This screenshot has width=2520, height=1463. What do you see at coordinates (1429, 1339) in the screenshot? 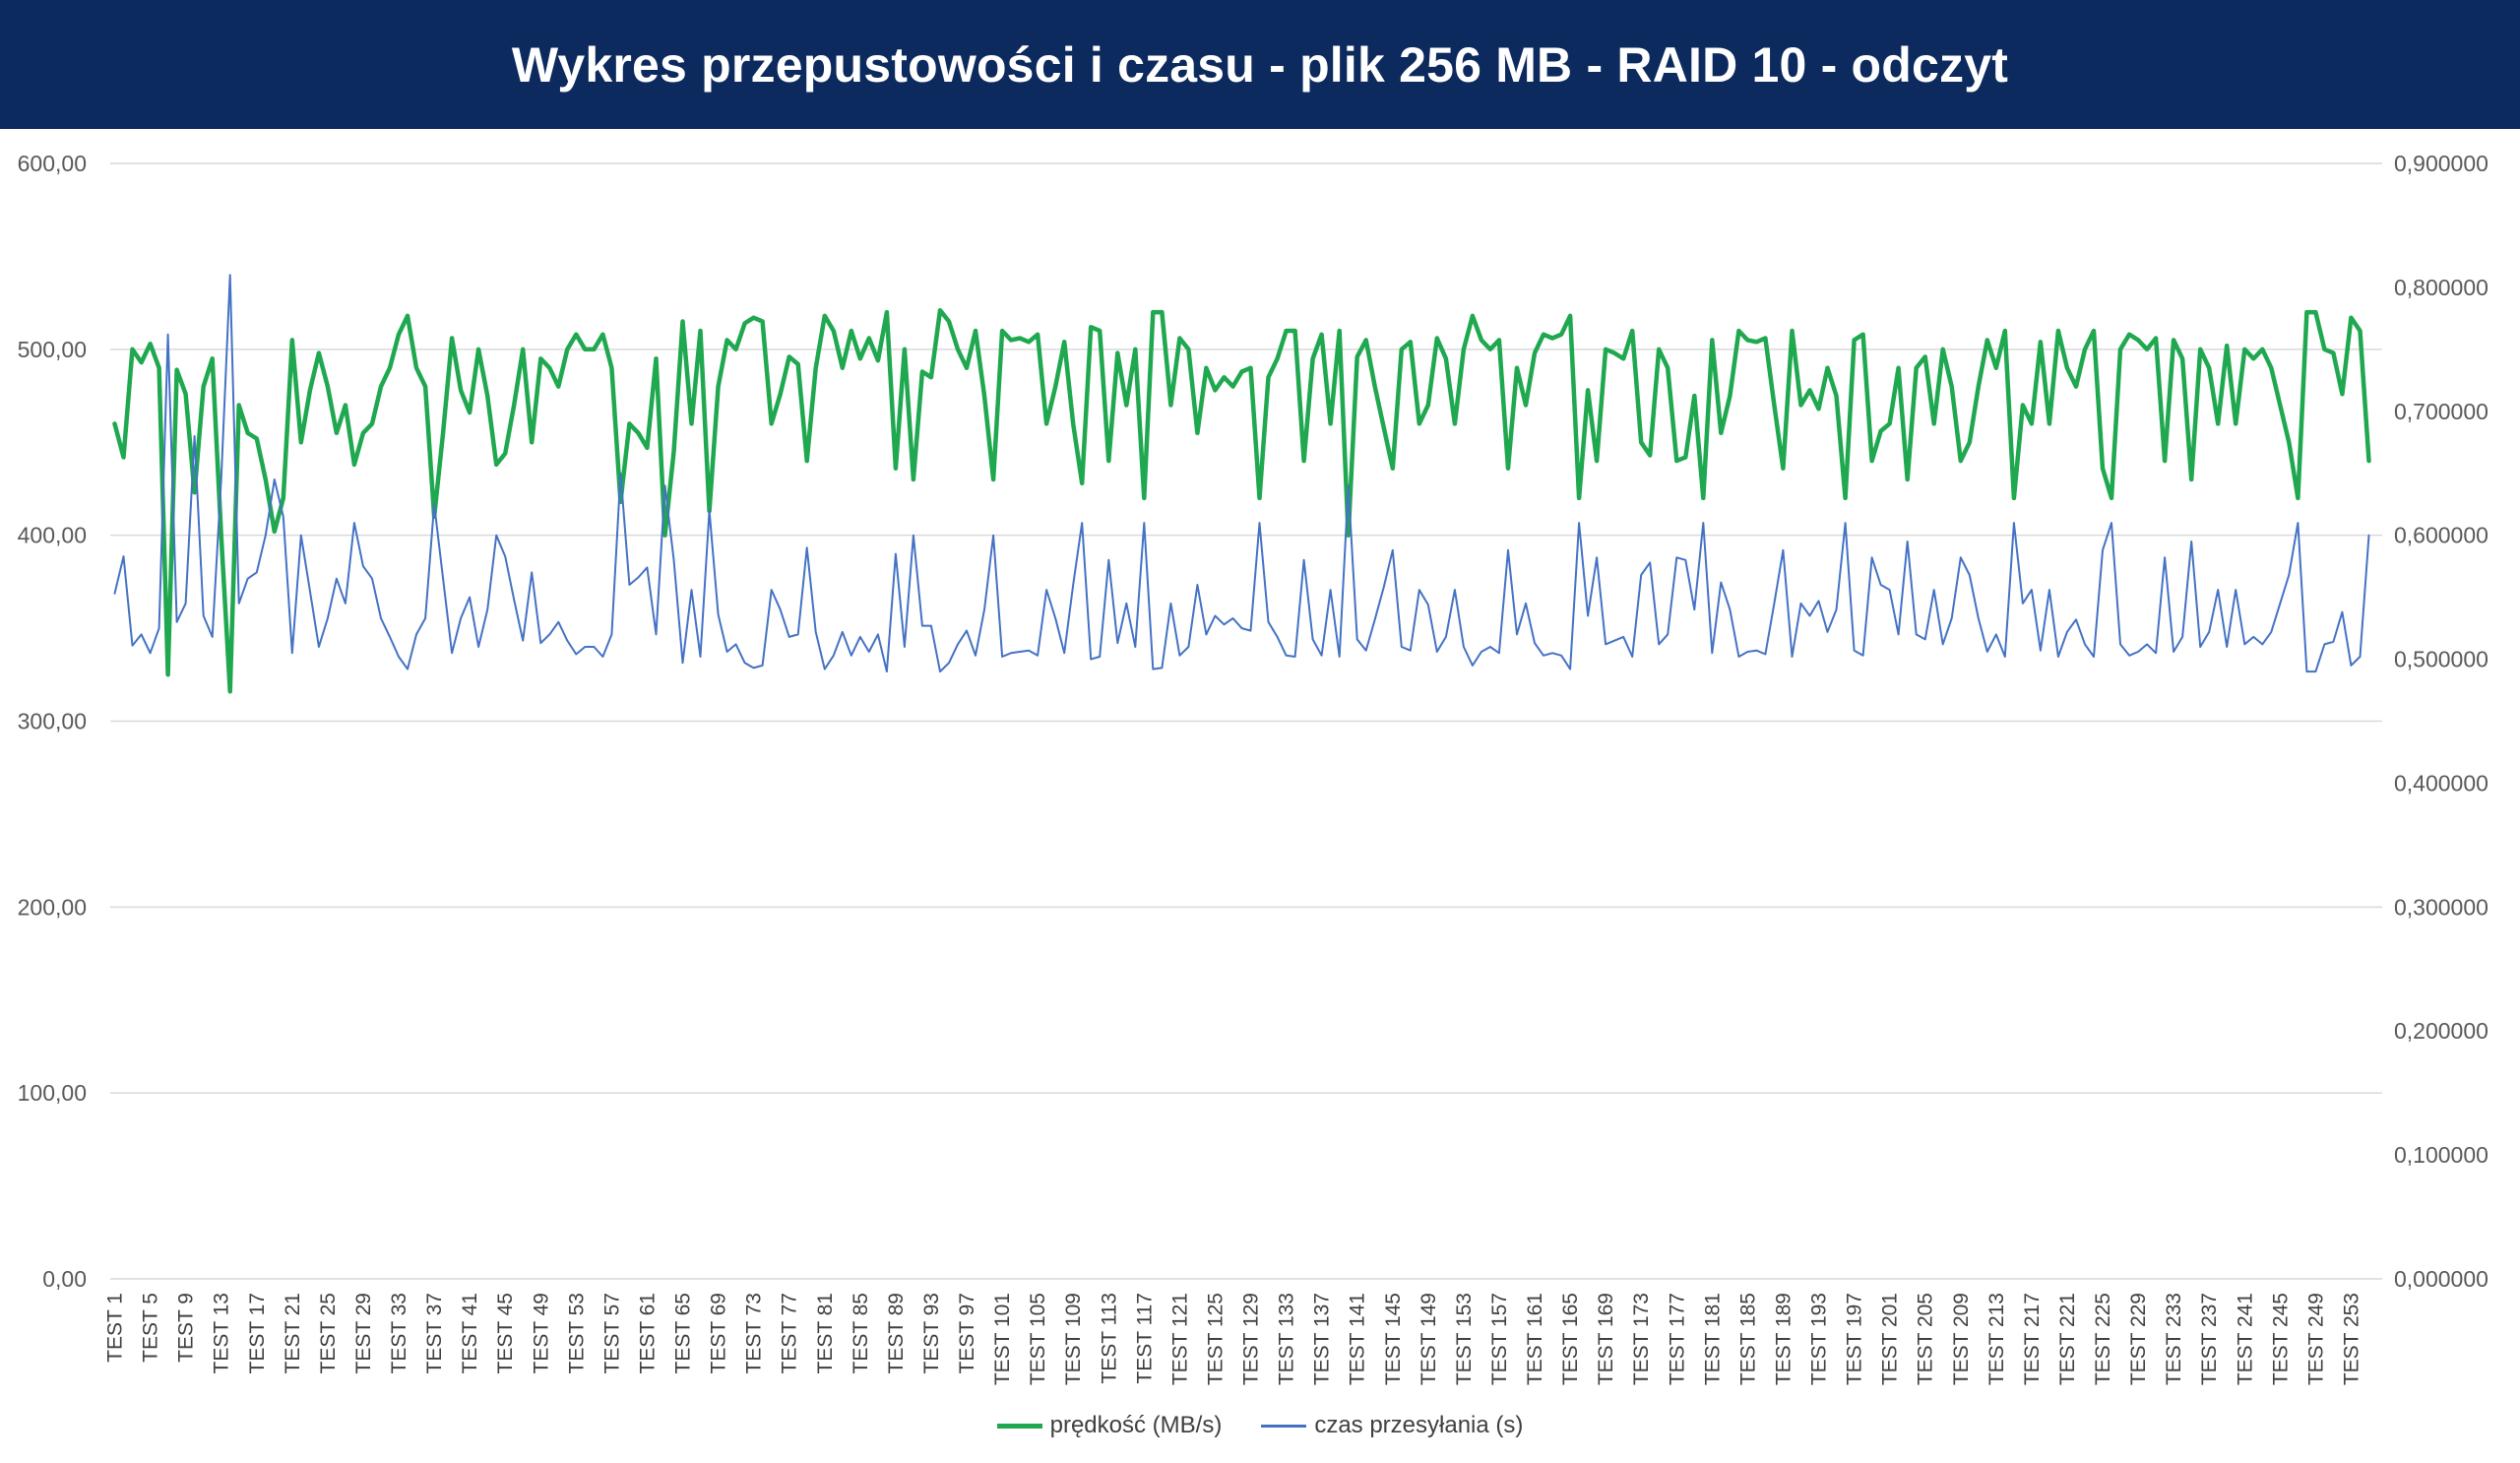
I see `x-tick-label: TEST 149` at bounding box center [1429, 1339].